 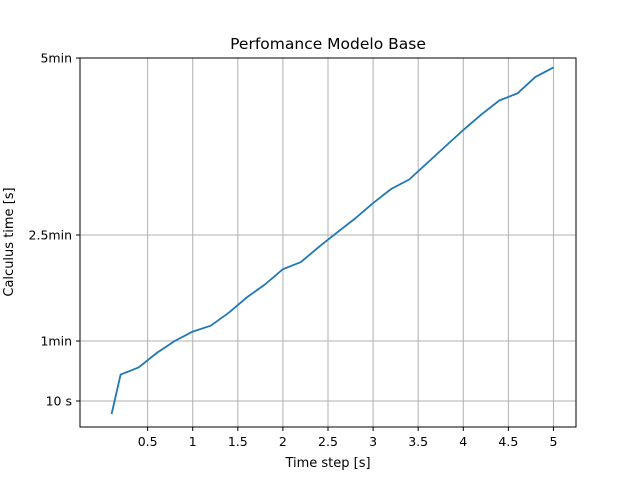 What do you see at coordinates (50, 235) in the screenshot?
I see `y-tick-label: 2.5min` at bounding box center [50, 235].